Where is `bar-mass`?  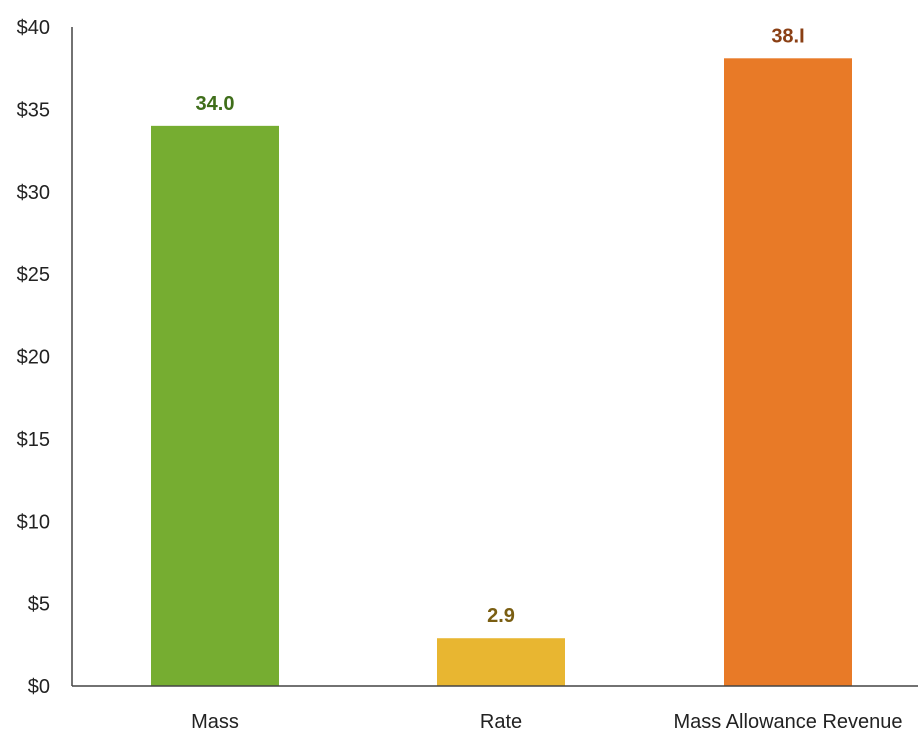
bar-mass is located at coordinates (215, 406).